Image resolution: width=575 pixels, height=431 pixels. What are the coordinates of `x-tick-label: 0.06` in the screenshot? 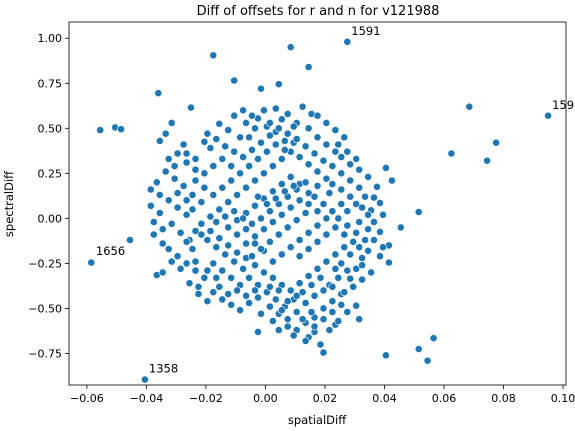 It's located at (444, 398).